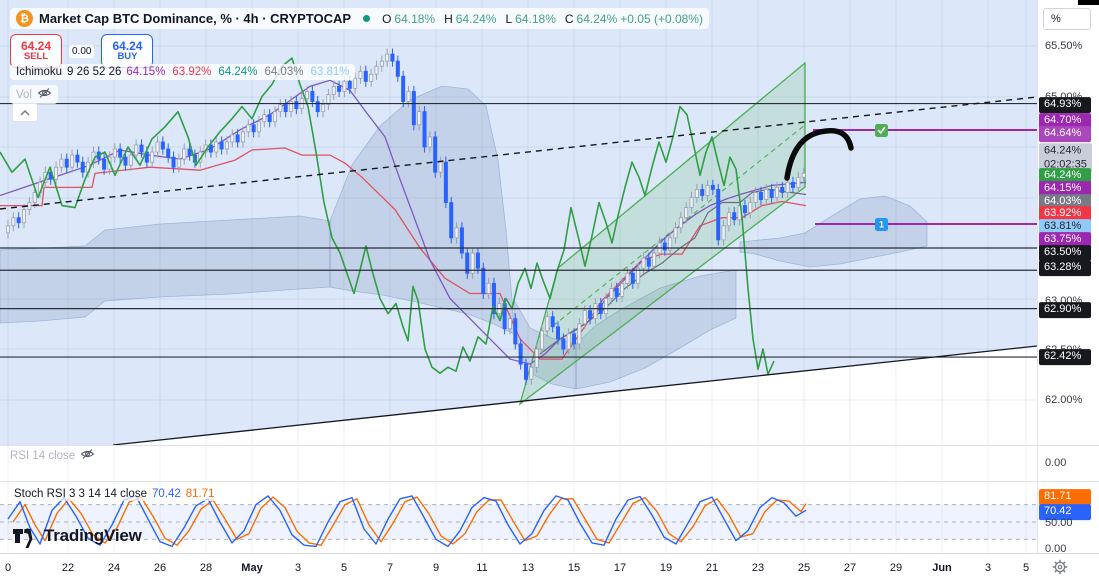 This screenshot has width=1099, height=585. What do you see at coordinates (80, 494) in the screenshot?
I see `stoch-rsi-label: Stoch RSI 3 3 14 14 close` at bounding box center [80, 494].